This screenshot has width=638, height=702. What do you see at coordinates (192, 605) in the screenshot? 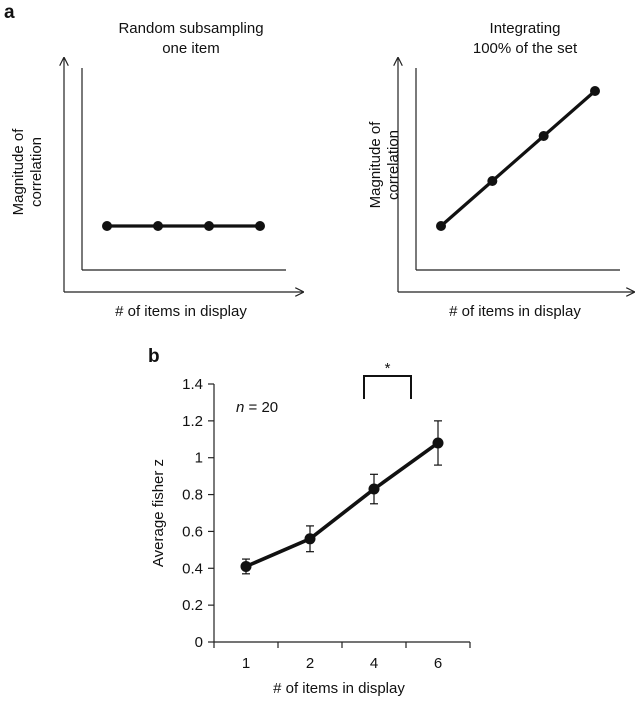
I see `y-tick-label: 0.2` at bounding box center [192, 605].